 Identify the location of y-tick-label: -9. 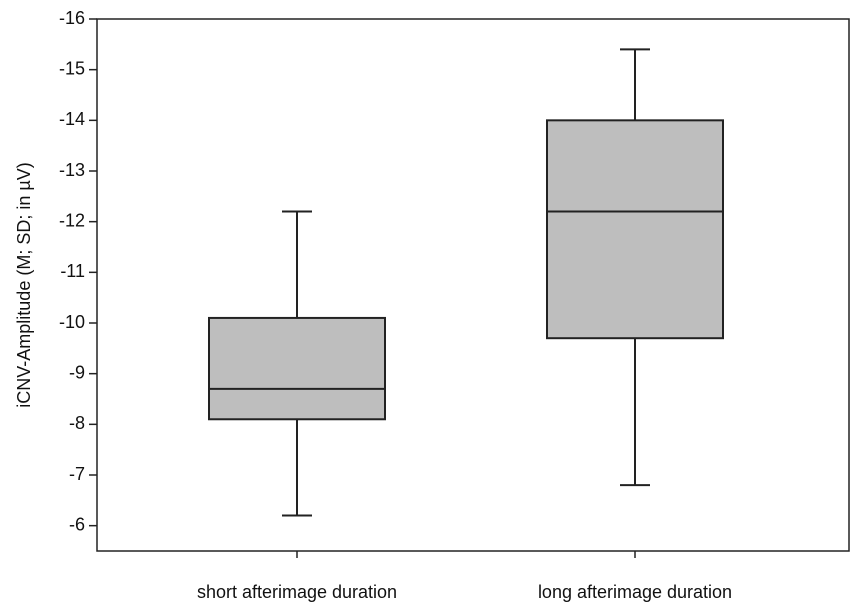
(77, 372).